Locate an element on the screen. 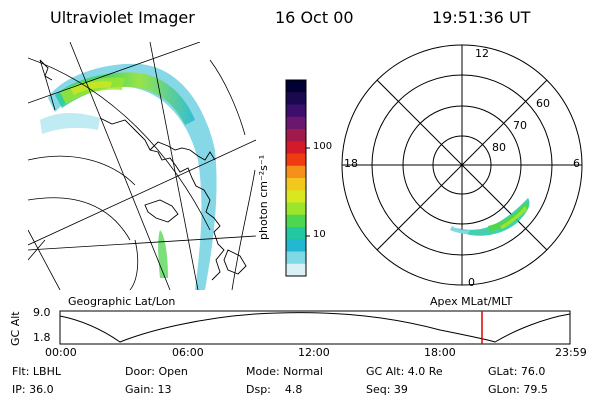  lat-label-70: 70 is located at coordinates (520, 125).